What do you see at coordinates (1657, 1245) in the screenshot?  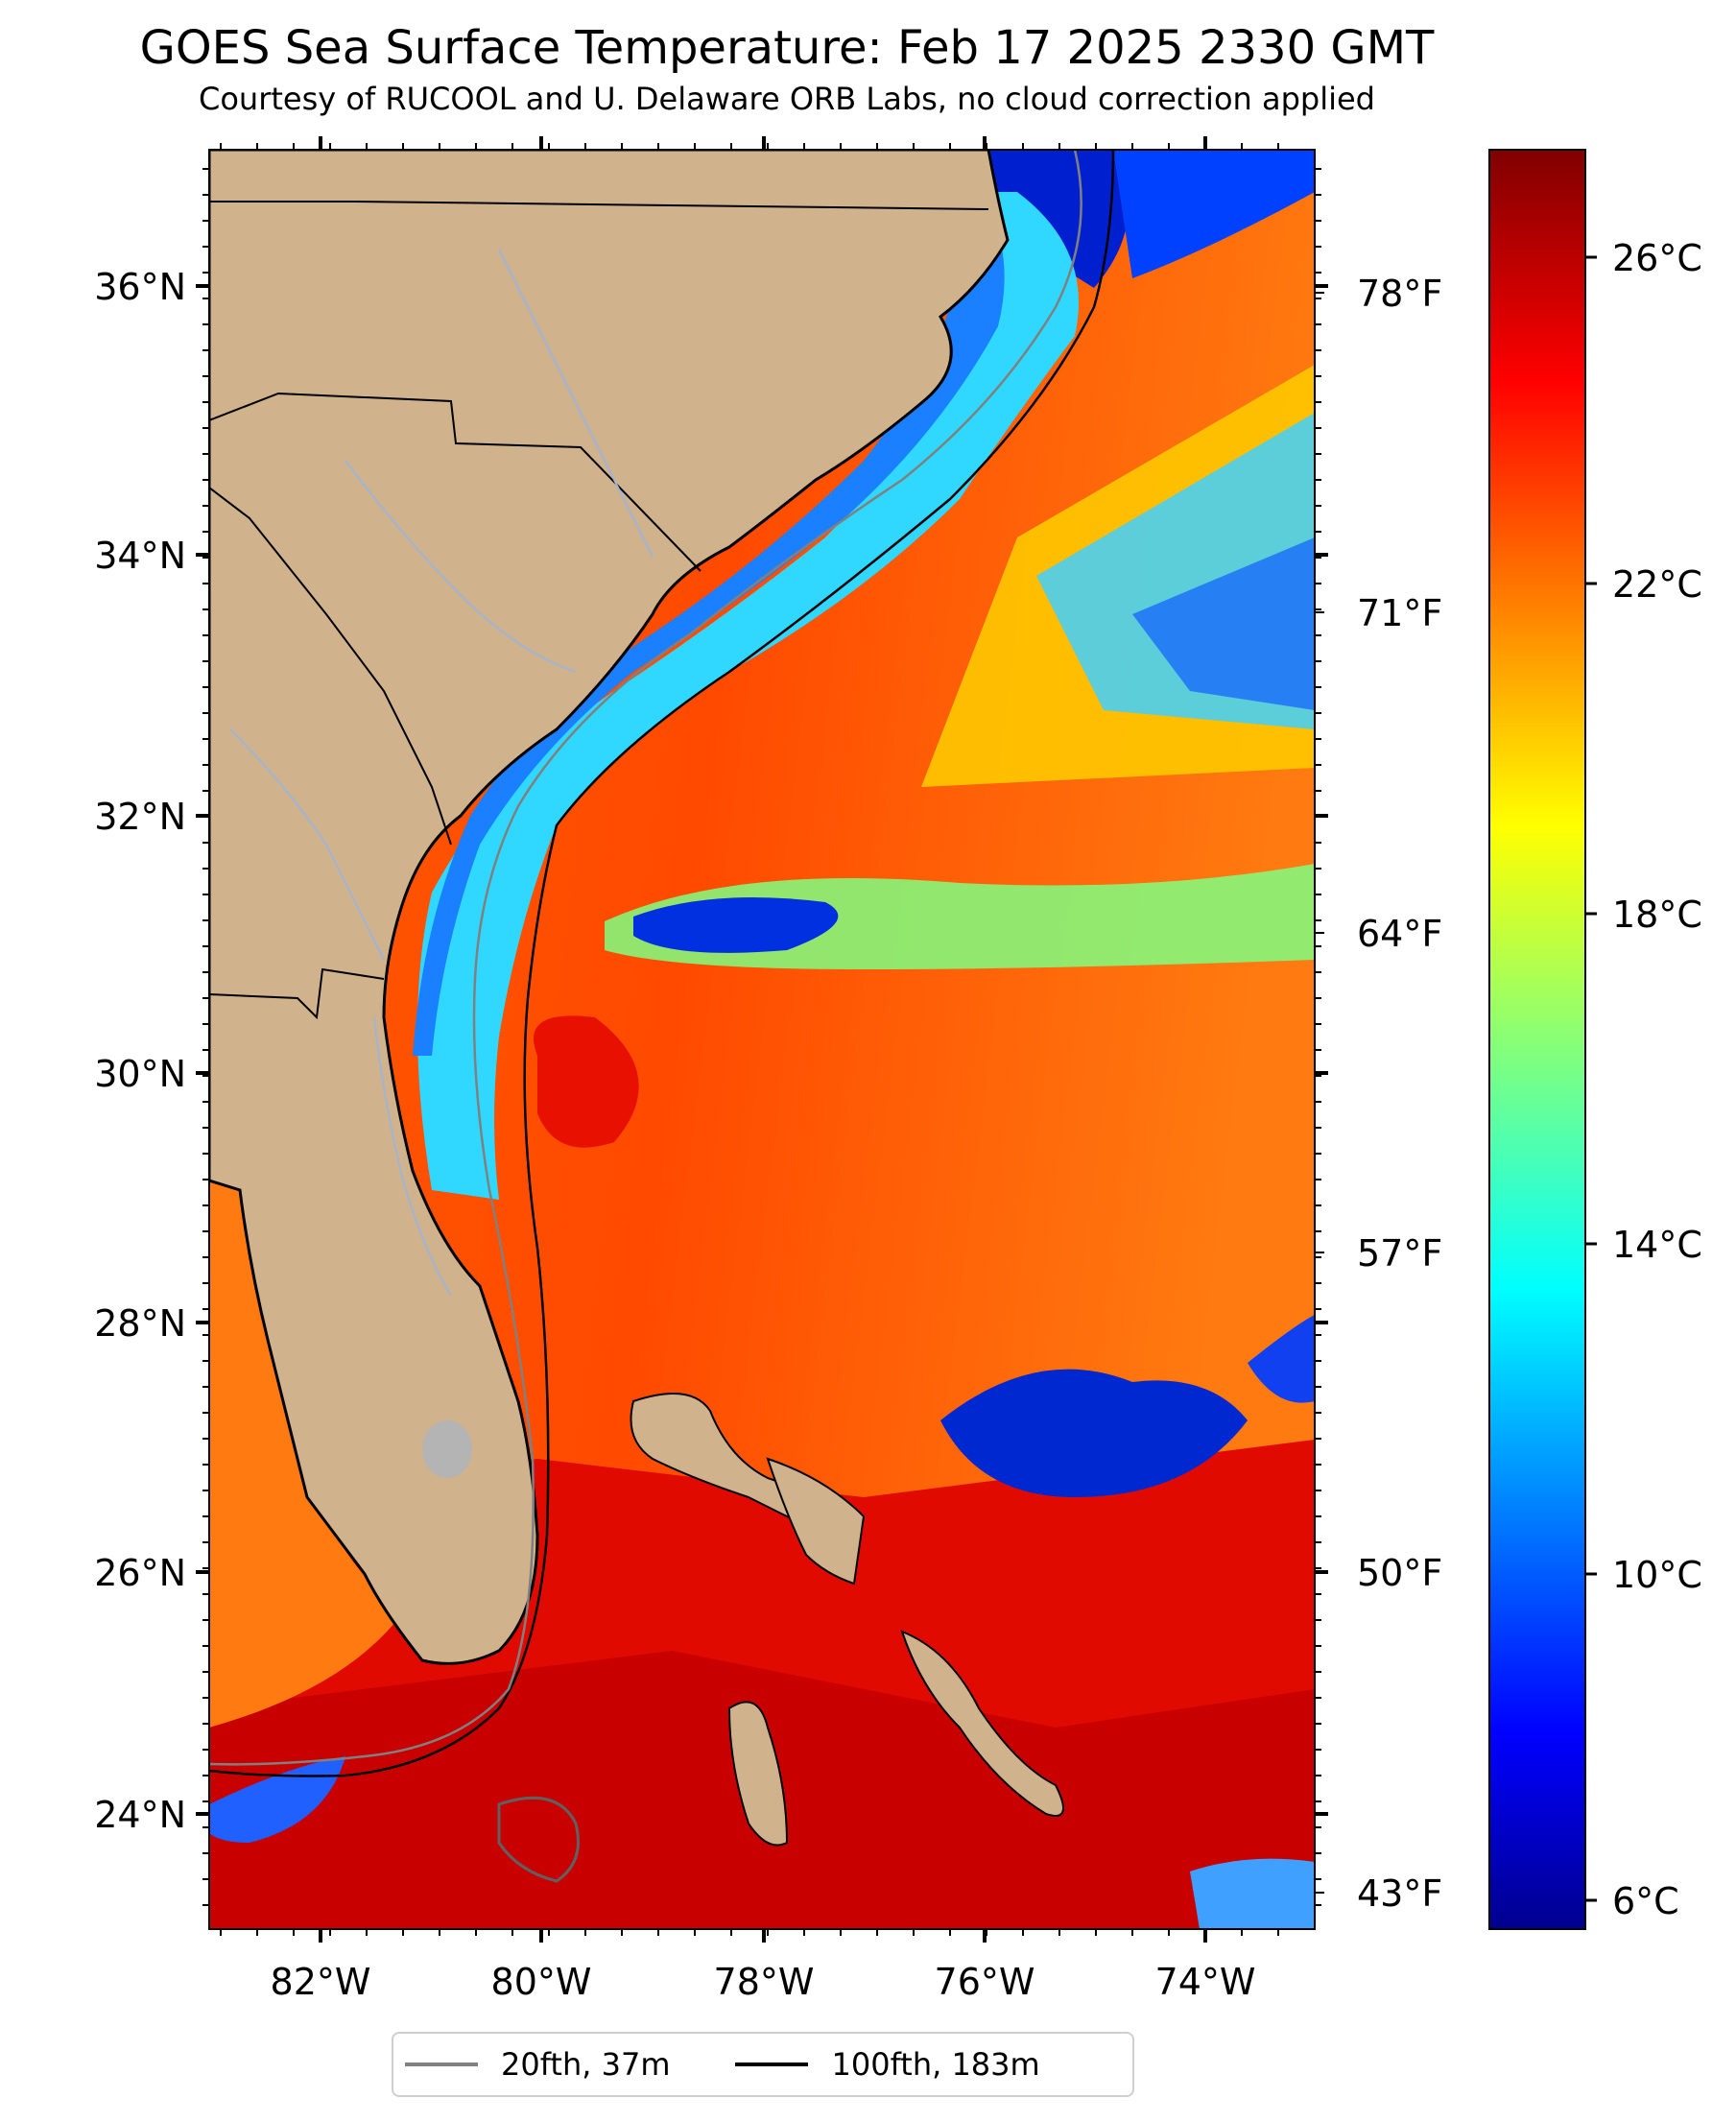 I see `cbar-label-14c: 14°C` at bounding box center [1657, 1245].